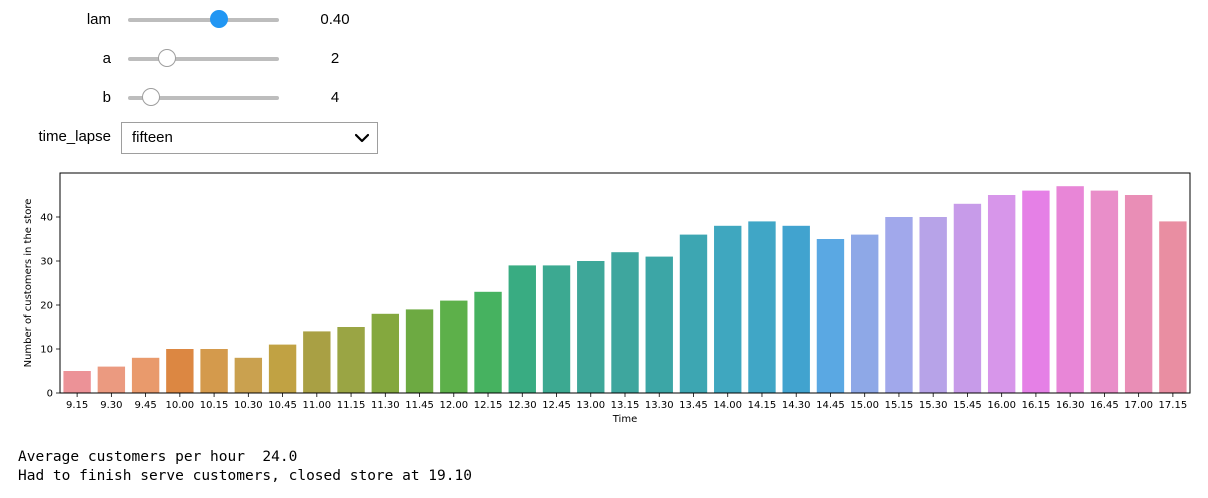 This screenshot has width=1208, height=498. What do you see at coordinates (111, 405) in the screenshot?
I see `x-tick-label: 9.30` at bounding box center [111, 405].